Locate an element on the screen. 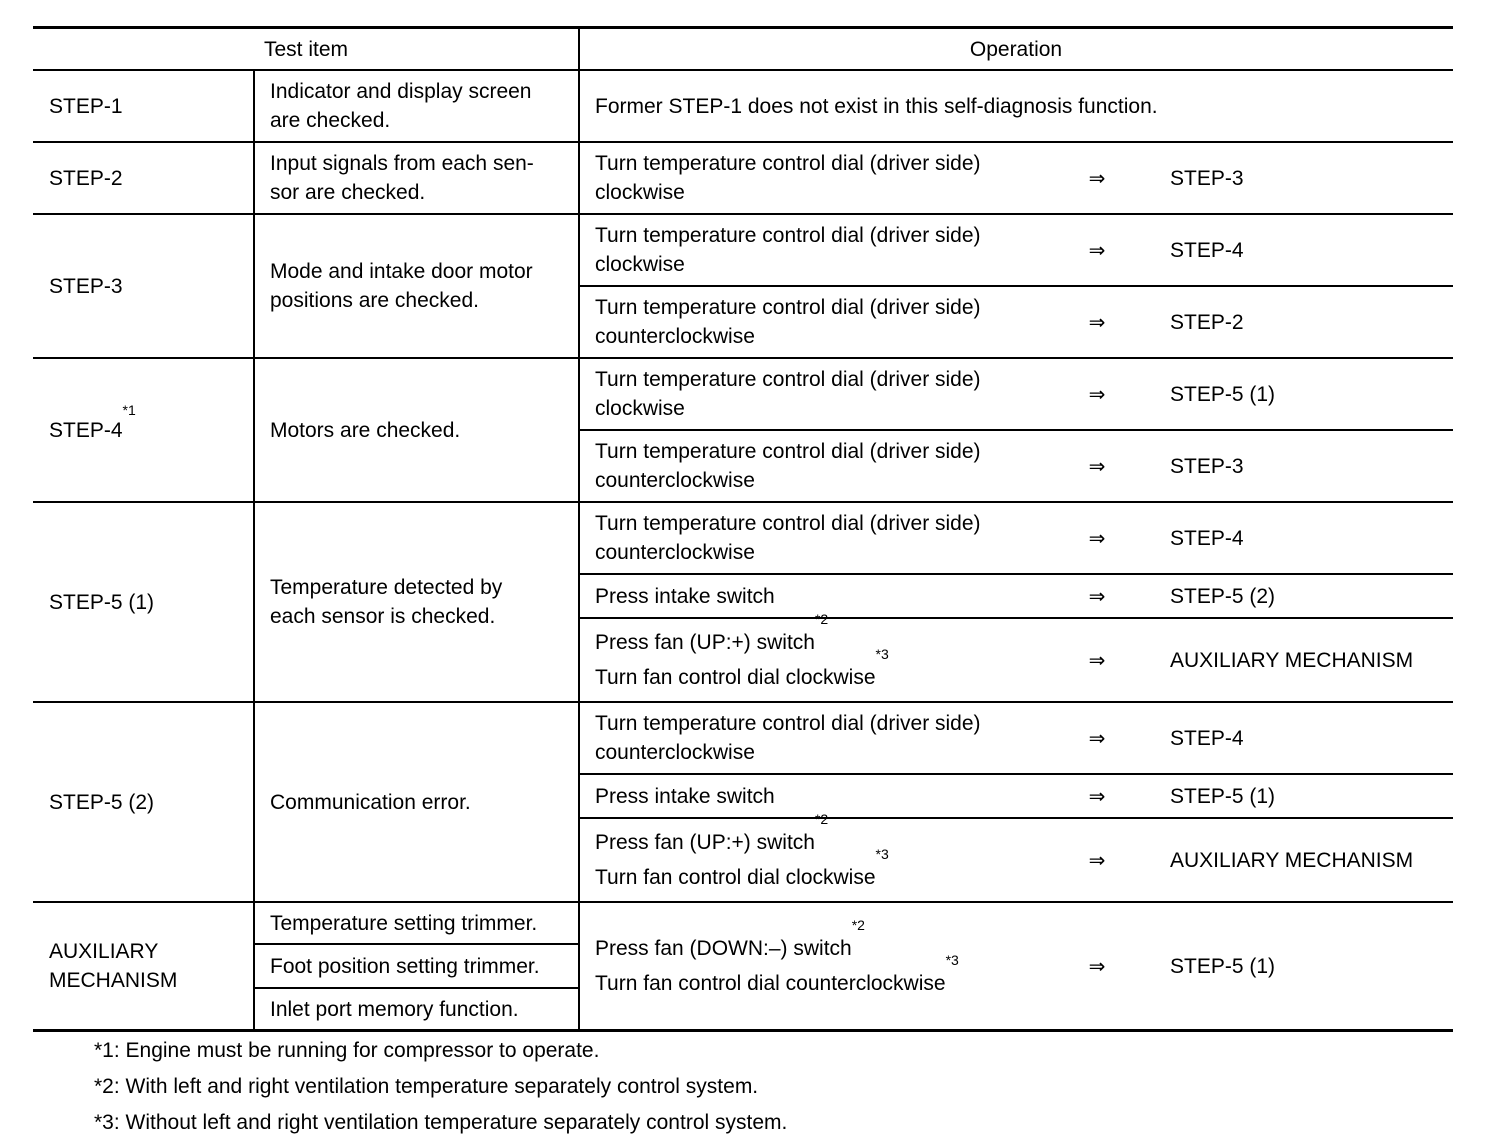  text-line: positions are checked. is located at coordinates (374, 300).